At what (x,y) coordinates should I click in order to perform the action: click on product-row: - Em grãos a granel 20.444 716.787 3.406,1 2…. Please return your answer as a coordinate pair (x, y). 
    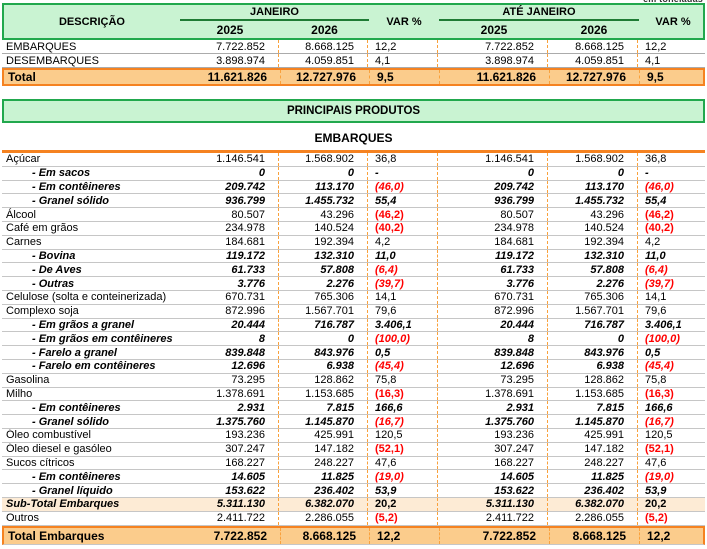
    Looking at the image, I should click on (353, 325).